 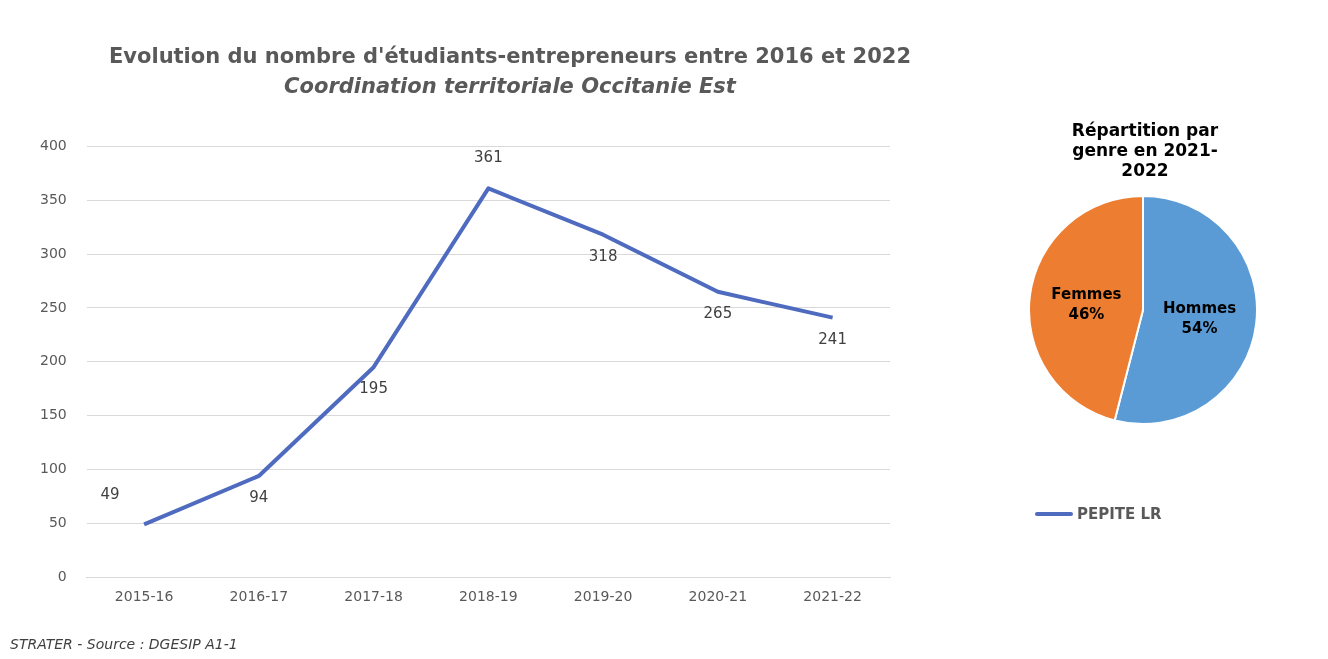 What do you see at coordinates (144, 596) in the screenshot?
I see `x-tick-label: 2015-16` at bounding box center [144, 596].